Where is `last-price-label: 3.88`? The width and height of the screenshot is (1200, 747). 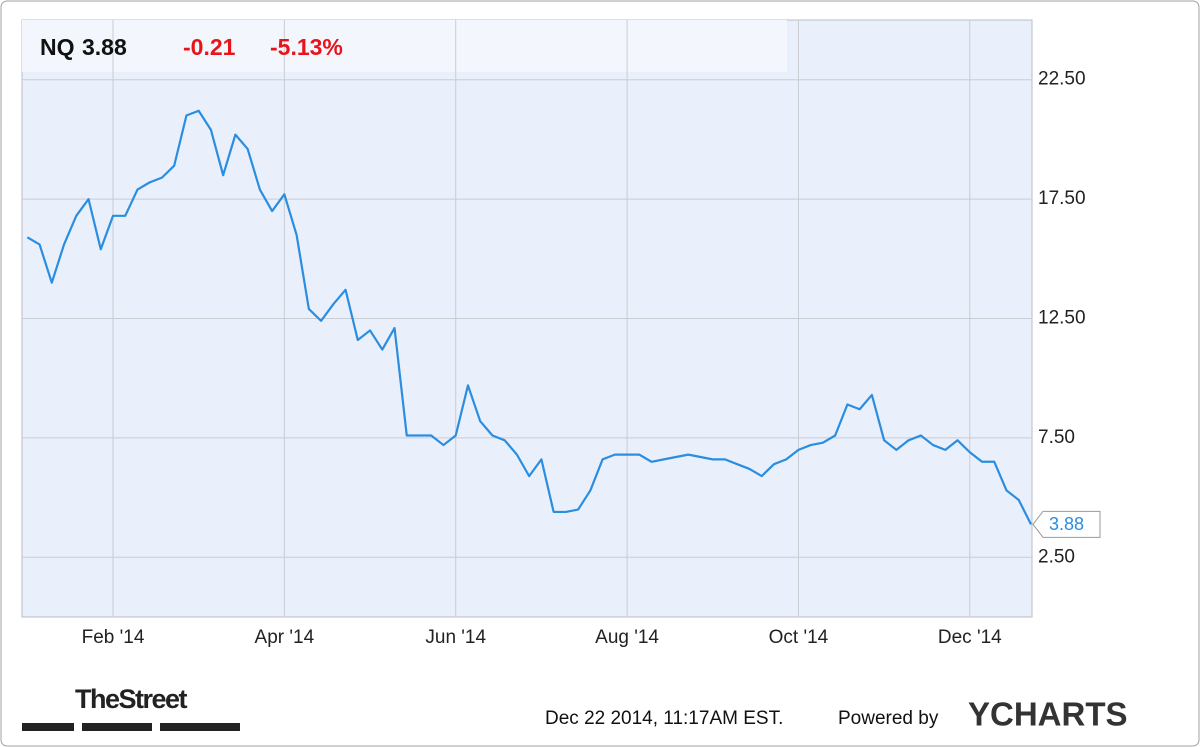
last-price-label: 3.88 is located at coordinates (1066, 524).